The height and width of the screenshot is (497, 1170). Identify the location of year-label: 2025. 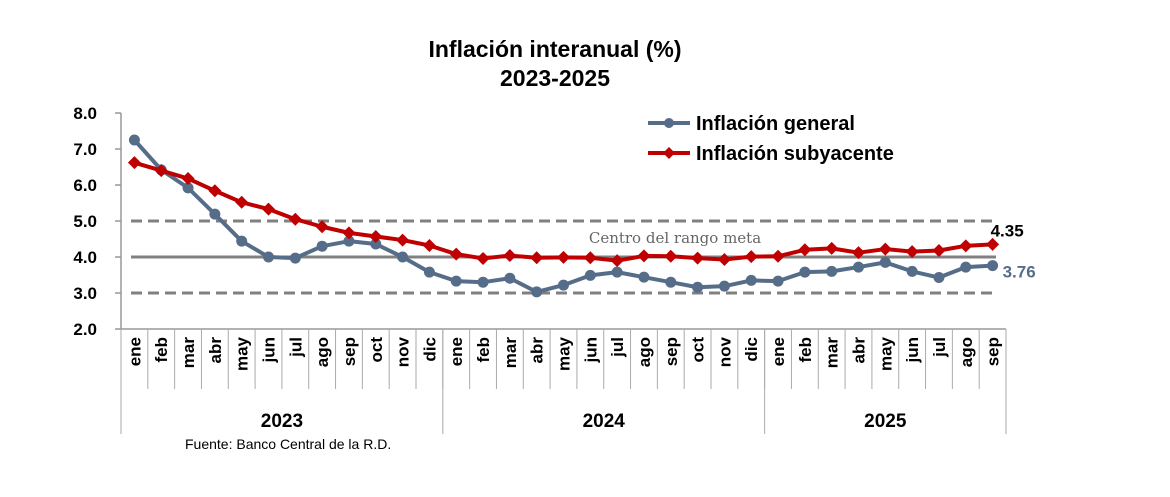
(885, 421).